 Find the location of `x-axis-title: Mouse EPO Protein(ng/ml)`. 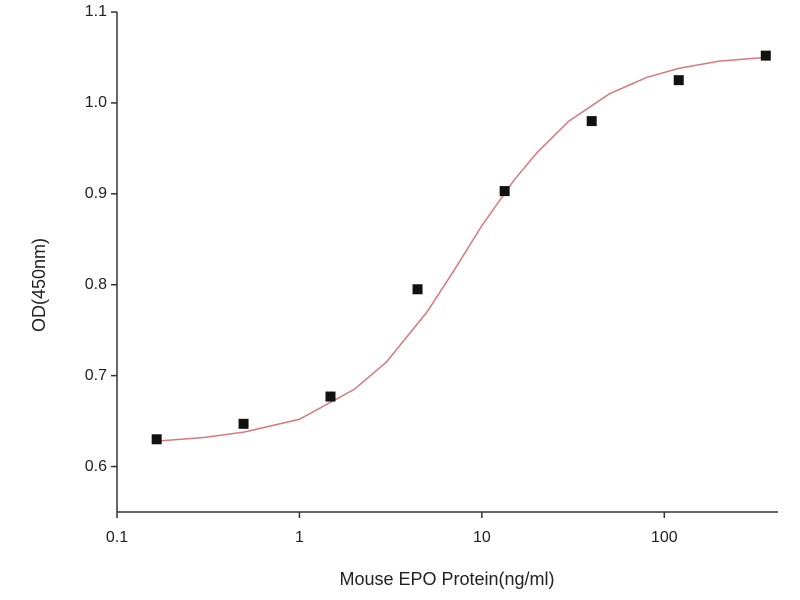

x-axis-title: Mouse EPO Protein(ng/ml) is located at coordinates (446, 579).